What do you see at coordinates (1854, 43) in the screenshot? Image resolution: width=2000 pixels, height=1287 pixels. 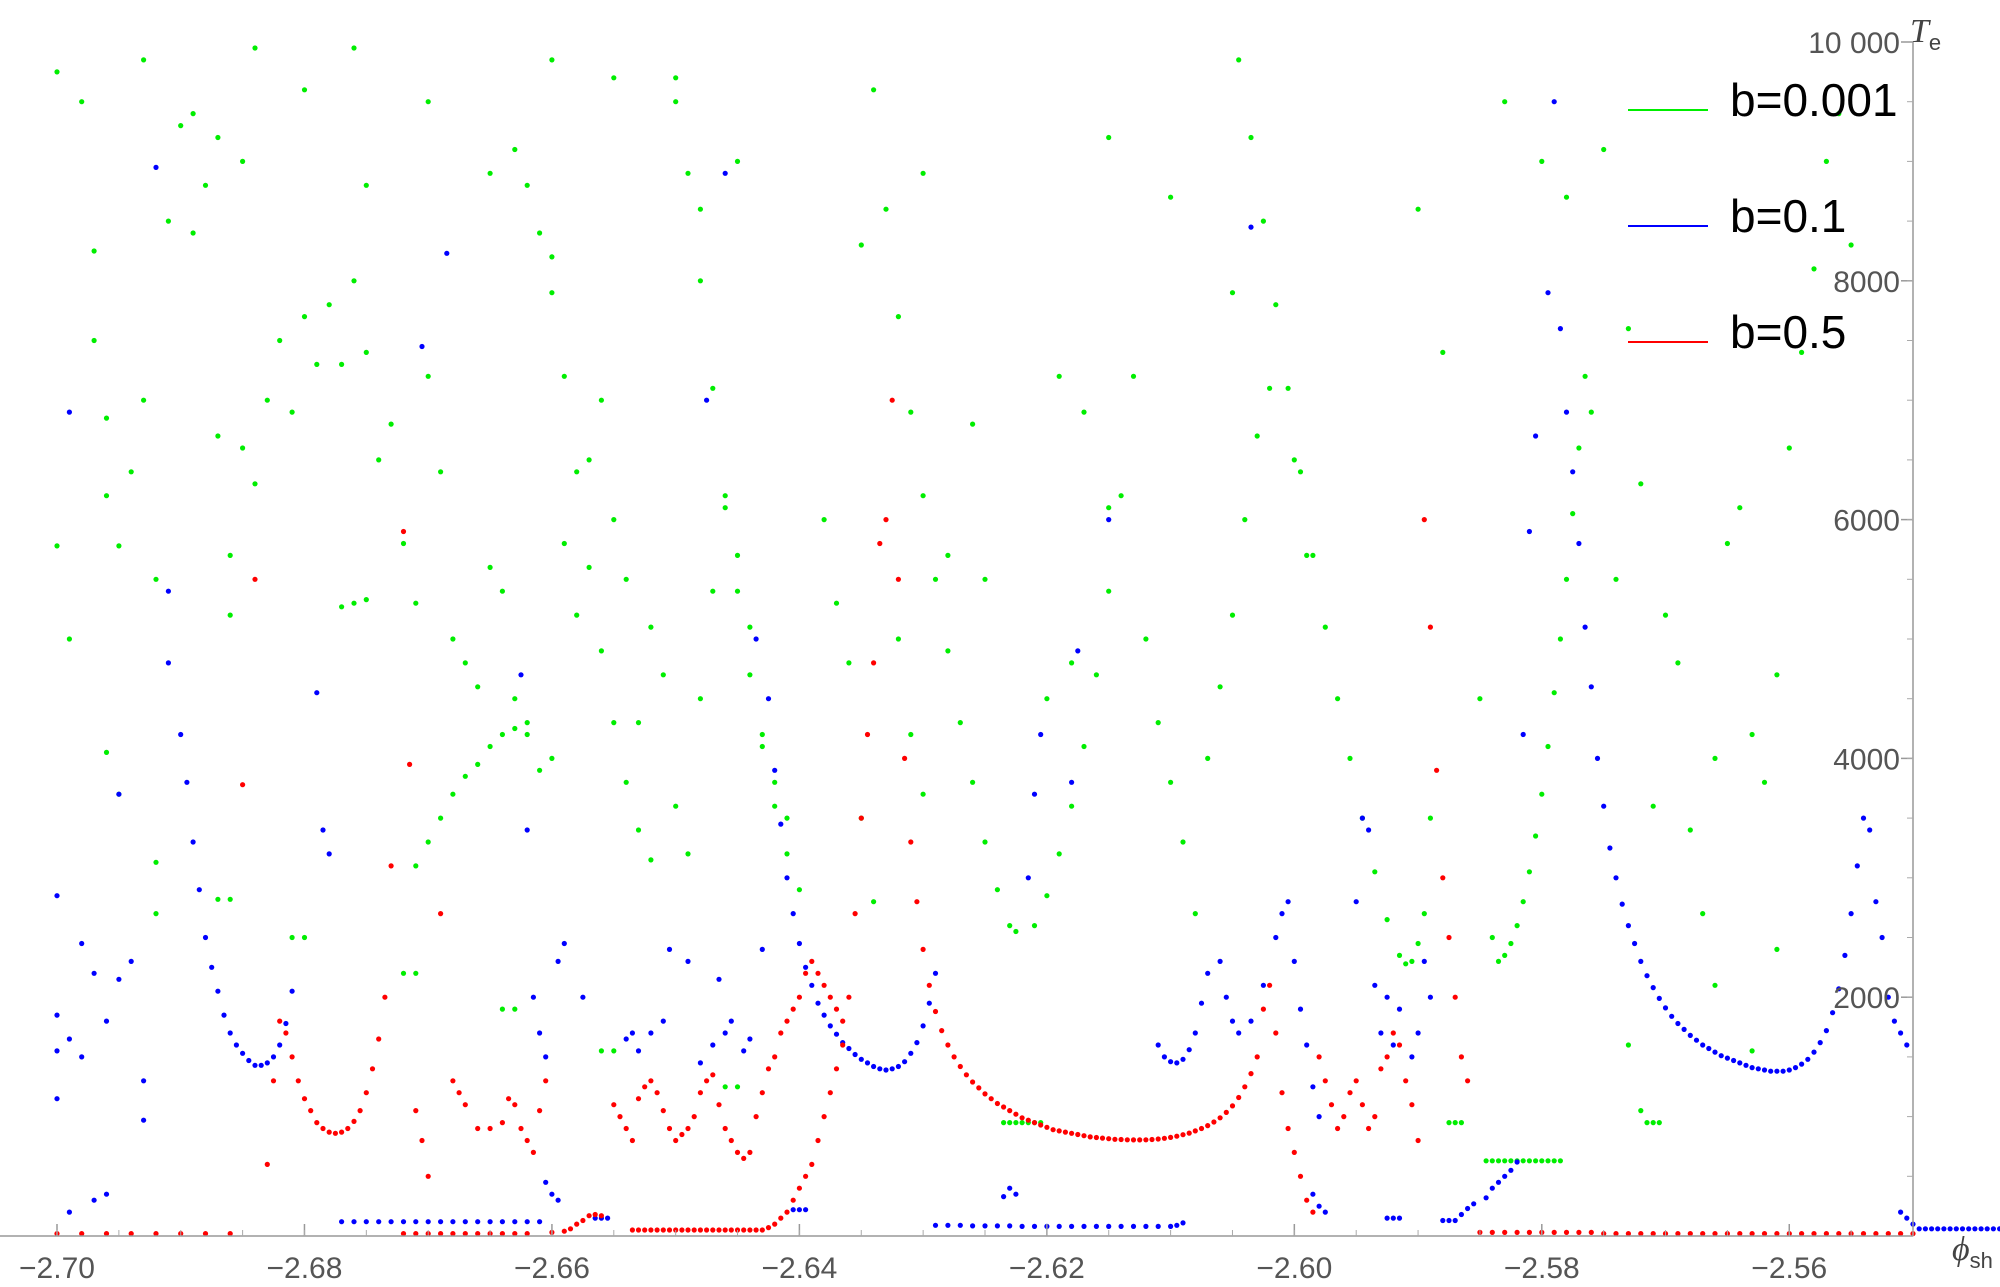 I see `y-tick-label: 10 000` at bounding box center [1854, 43].